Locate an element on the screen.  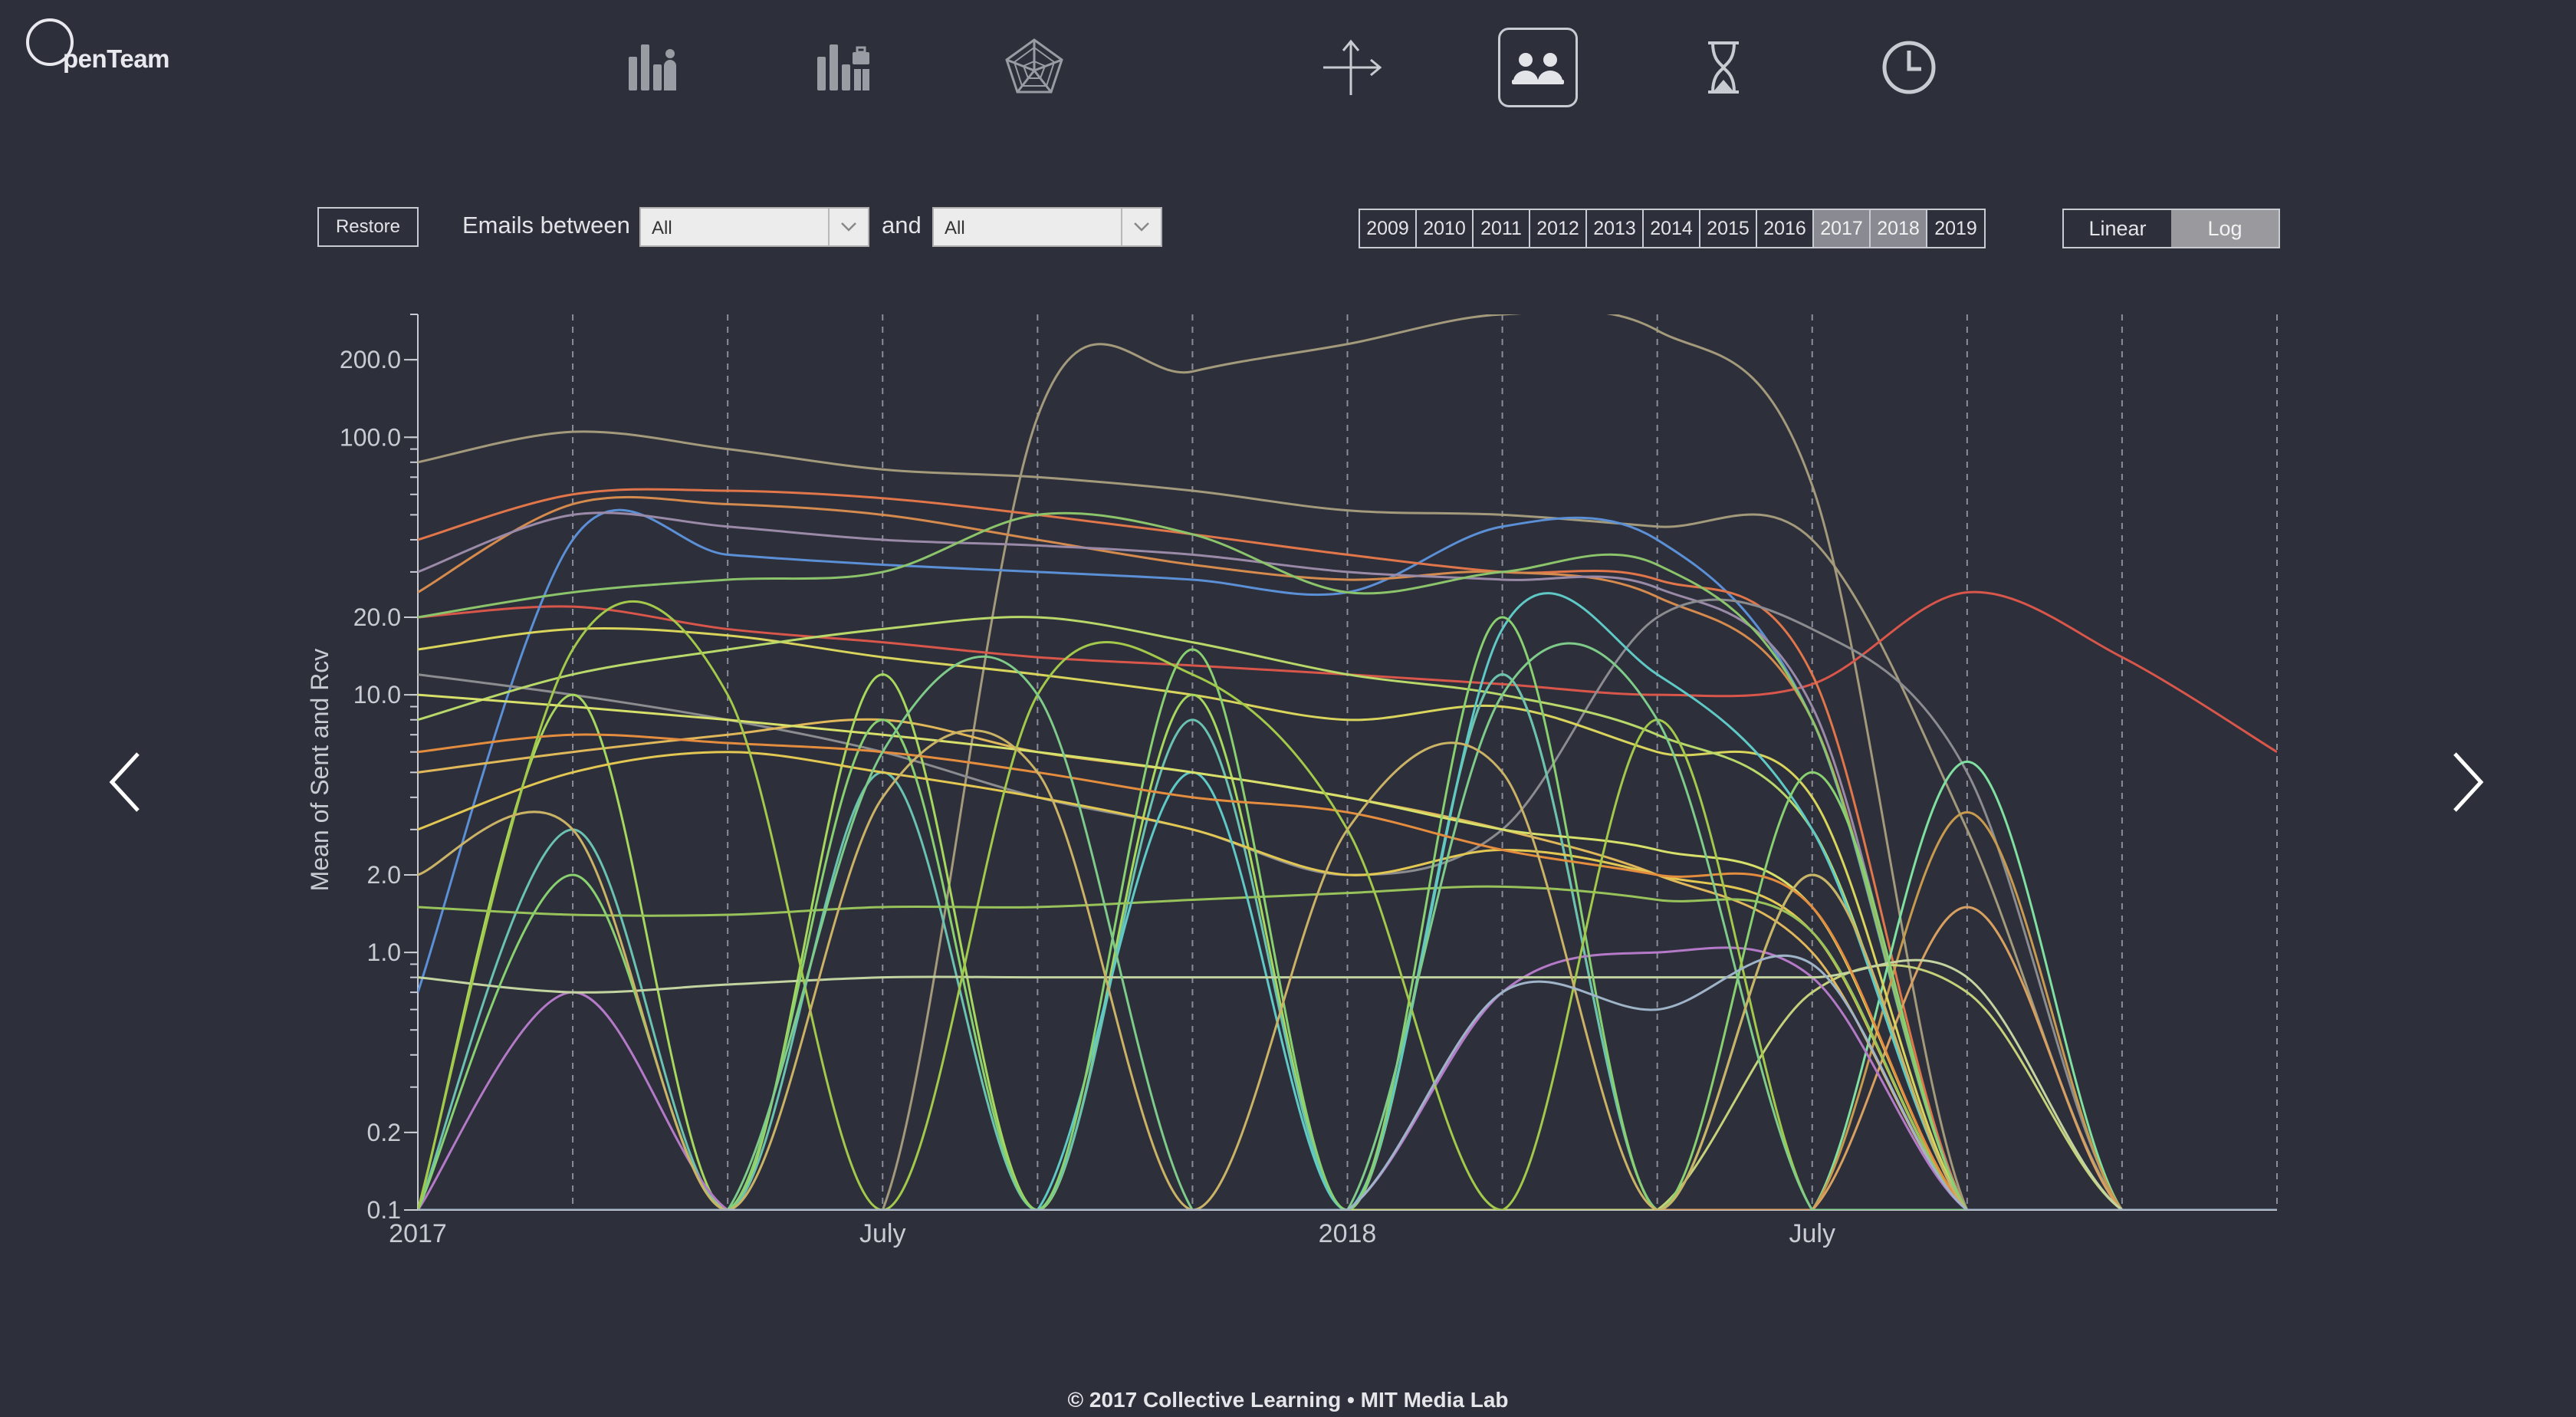
next-arrow-icon is located at coordinates (2467, 783).